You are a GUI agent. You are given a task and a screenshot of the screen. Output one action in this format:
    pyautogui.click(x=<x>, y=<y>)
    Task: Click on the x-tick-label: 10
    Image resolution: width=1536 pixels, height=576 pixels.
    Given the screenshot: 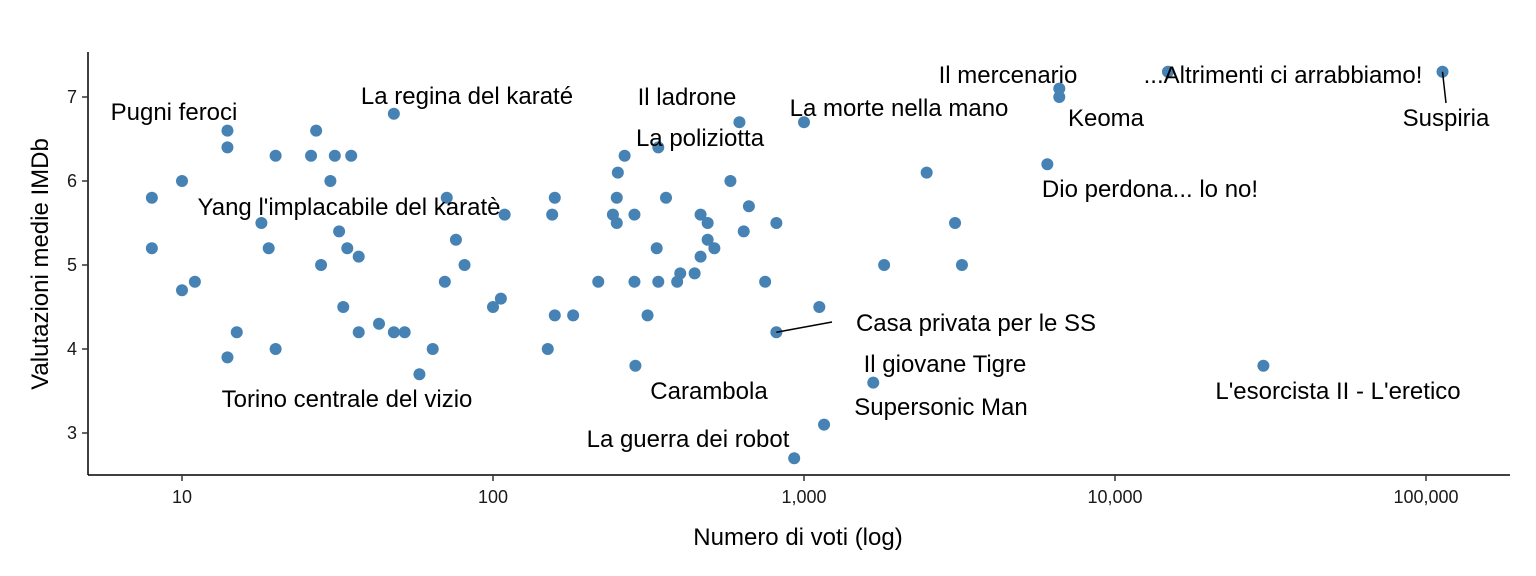 What is the action you would take?
    pyautogui.click(x=182, y=497)
    